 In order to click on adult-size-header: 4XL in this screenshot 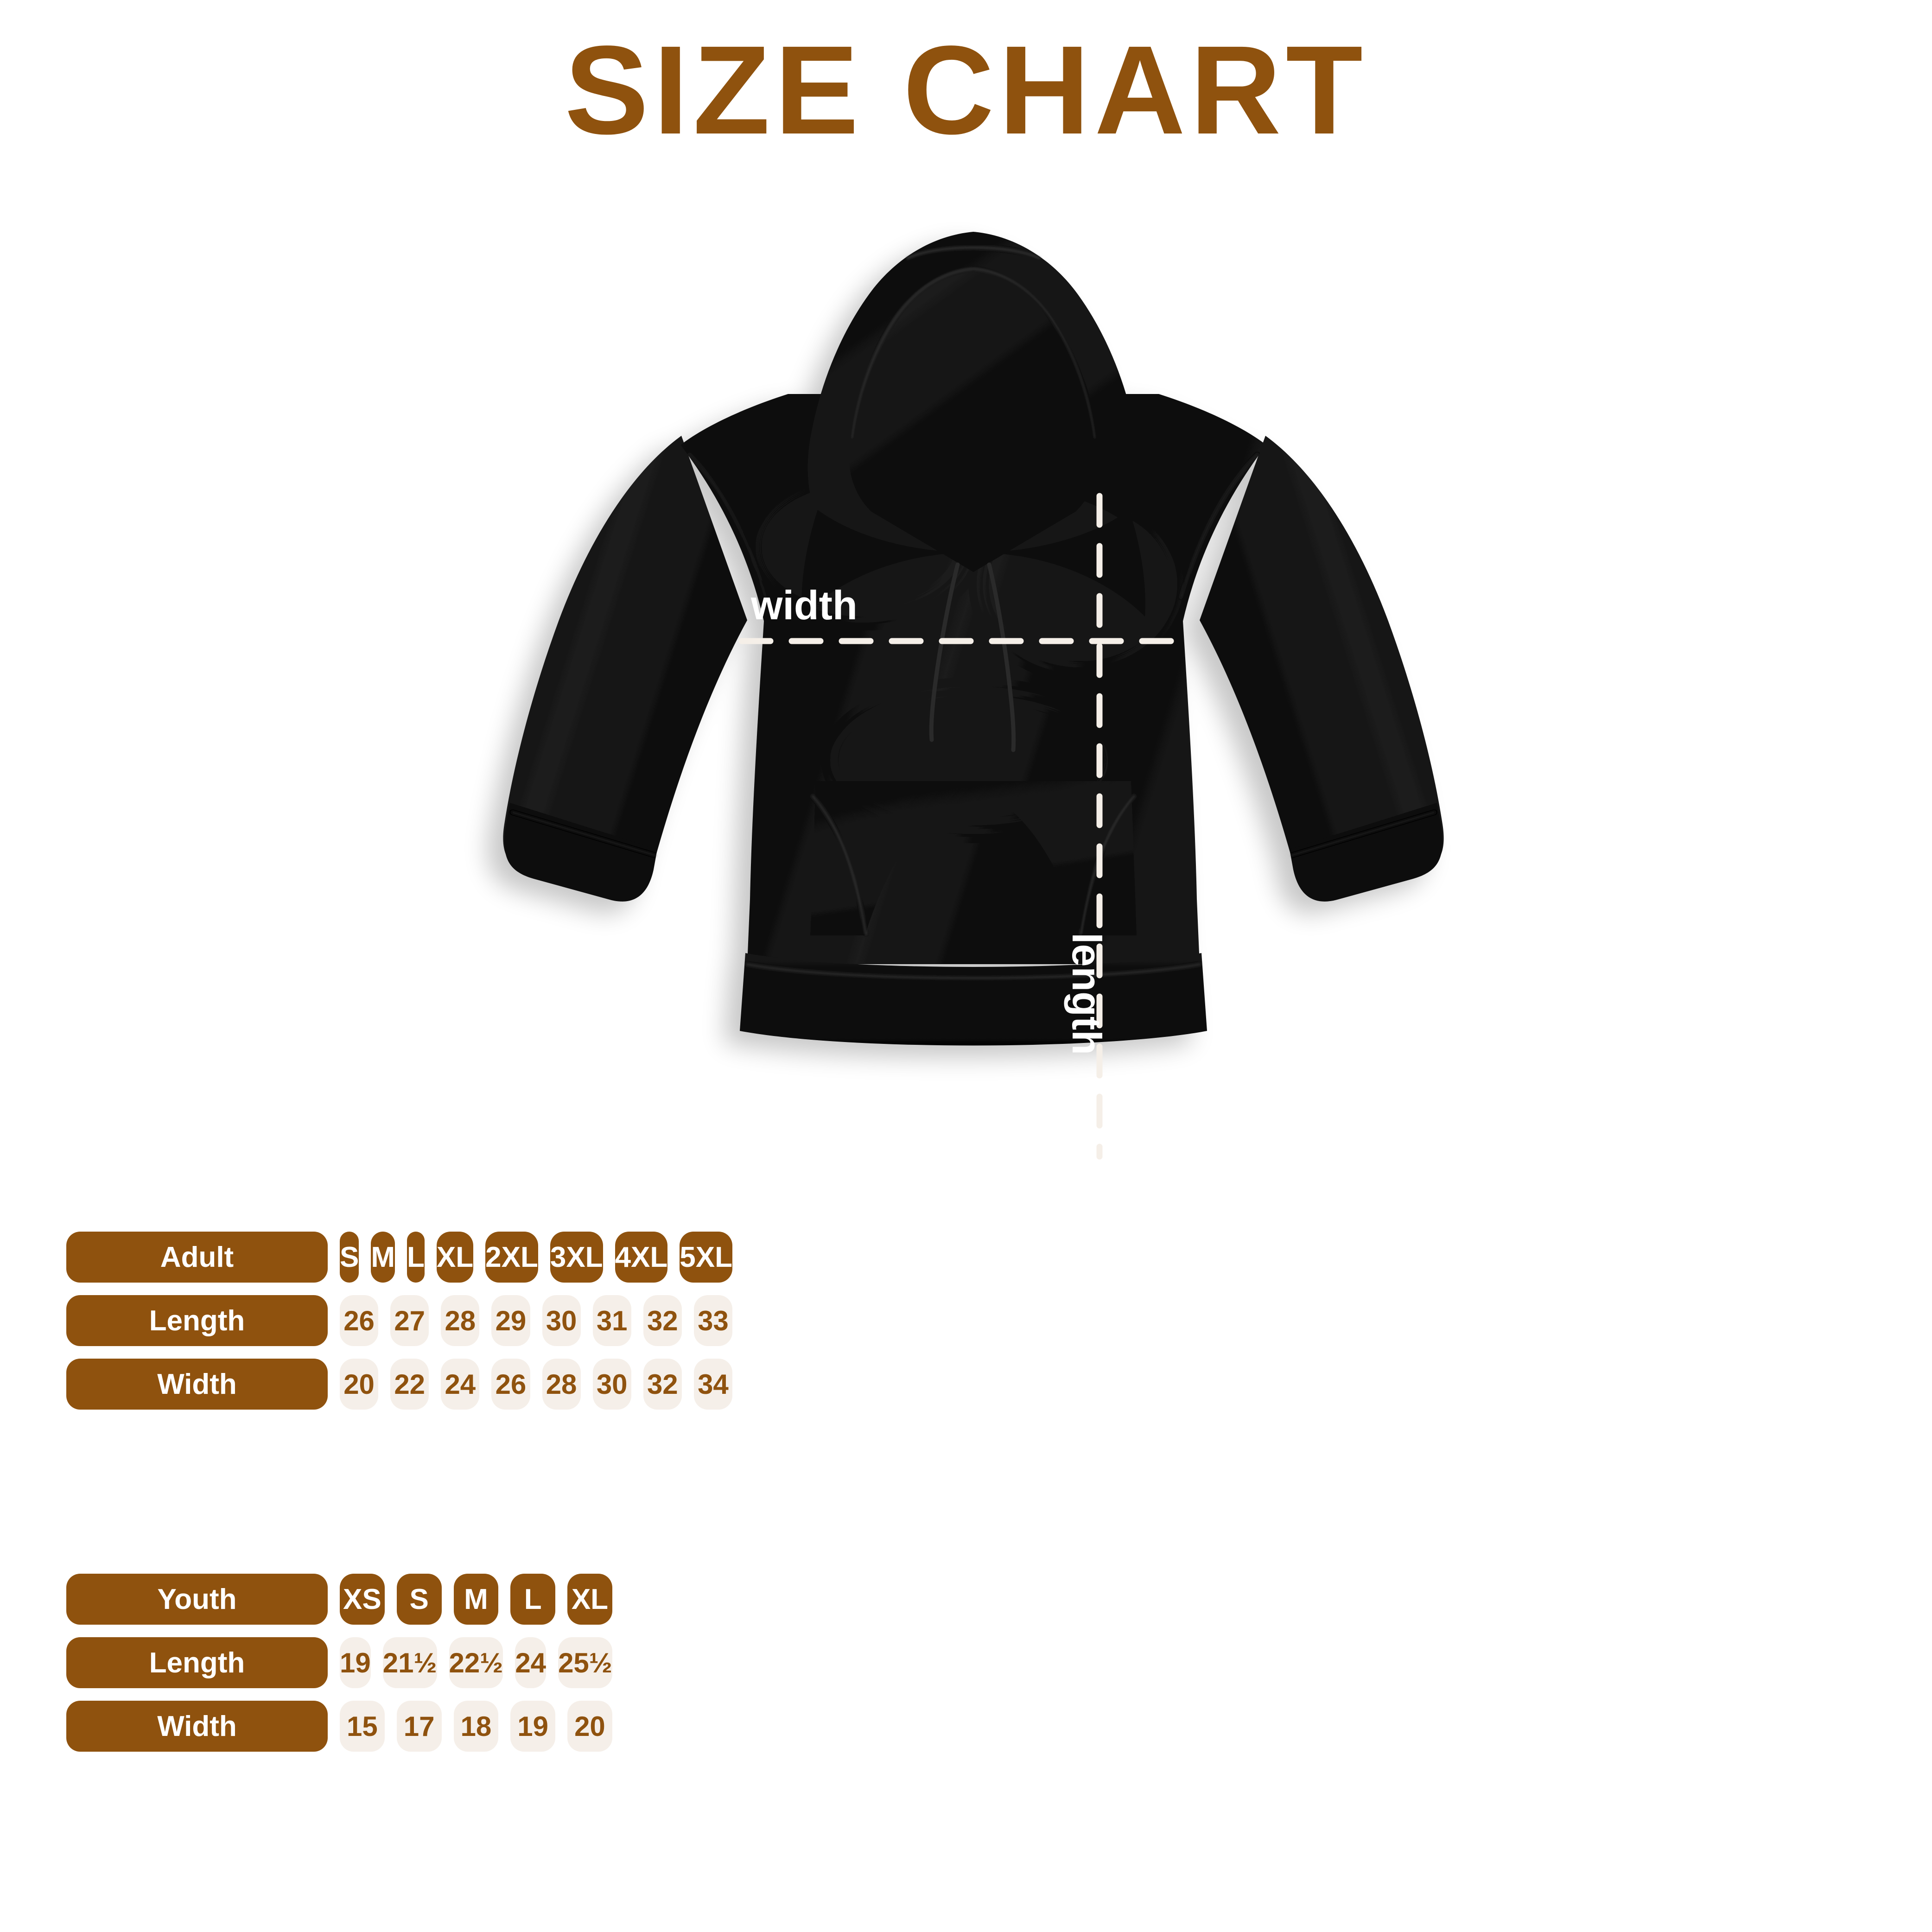, I will do `click(641, 1257)`.